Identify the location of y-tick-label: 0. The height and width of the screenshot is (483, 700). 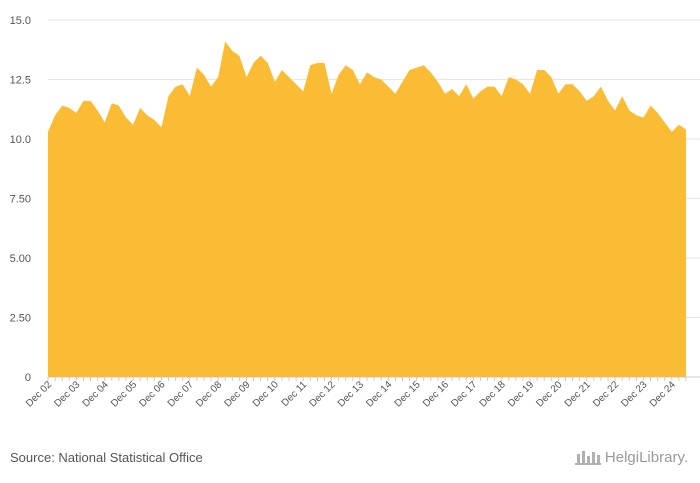
(28, 378).